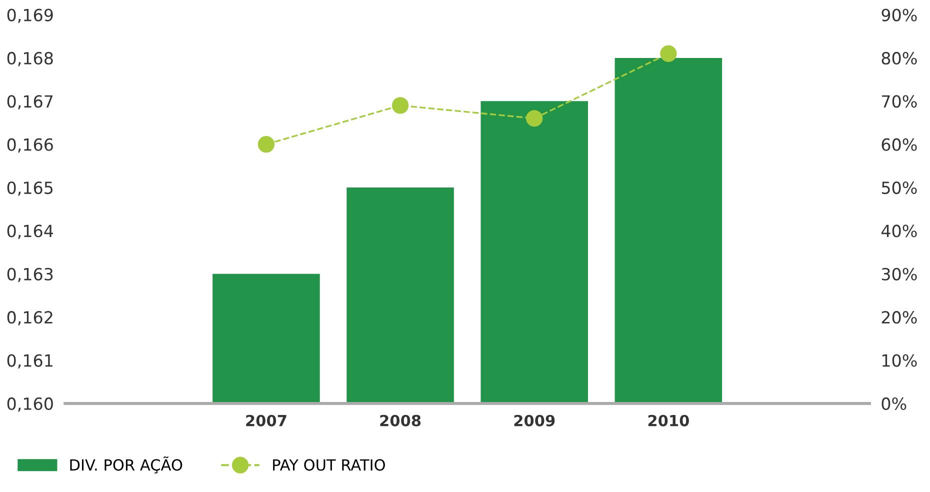 Image resolution: width=930 pixels, height=492 pixels. What do you see at coordinates (899, 317) in the screenshot?
I see `y2-tick-label: 20%` at bounding box center [899, 317].